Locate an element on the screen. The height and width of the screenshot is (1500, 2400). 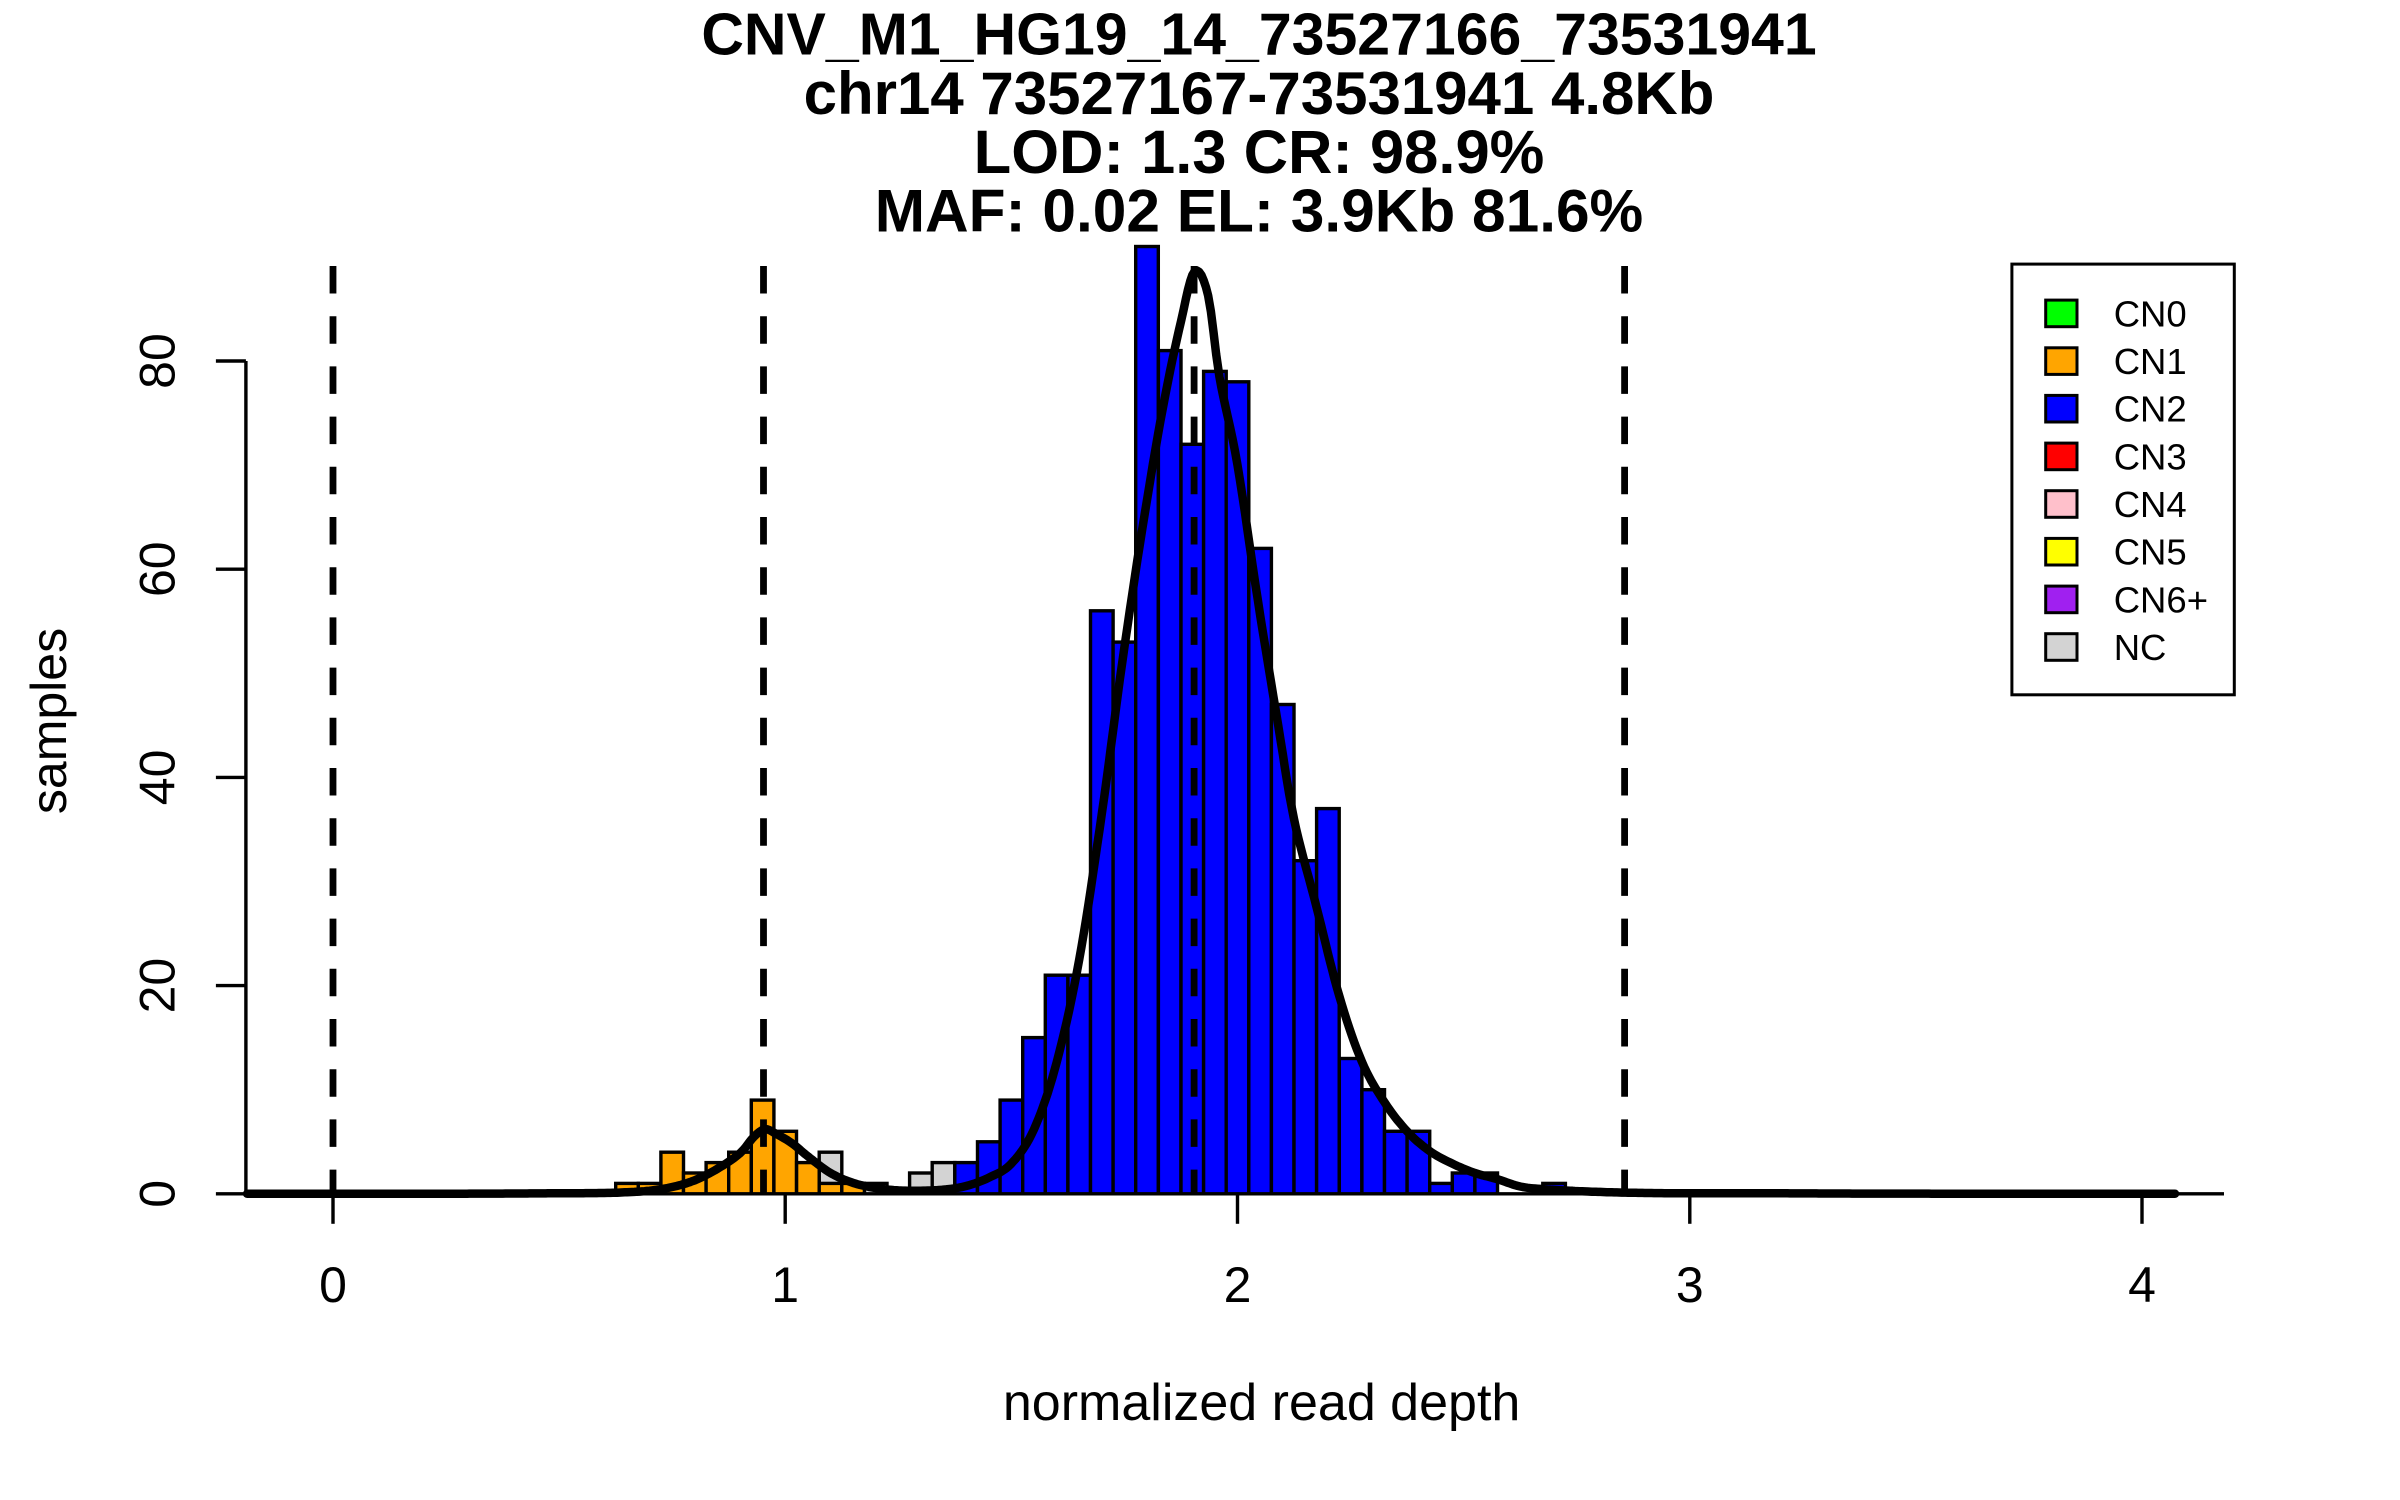
svg-text: samples is located at coordinates (49, 721).